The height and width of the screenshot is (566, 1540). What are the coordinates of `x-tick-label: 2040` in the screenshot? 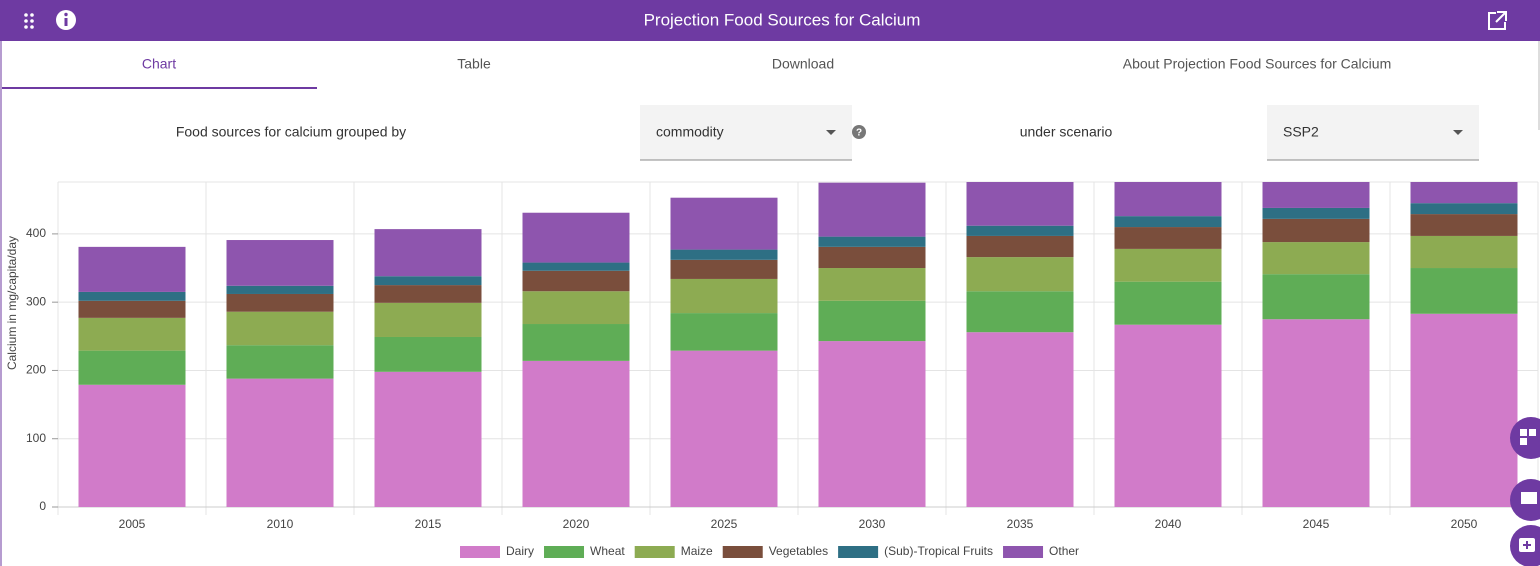 It's located at (1168, 524).